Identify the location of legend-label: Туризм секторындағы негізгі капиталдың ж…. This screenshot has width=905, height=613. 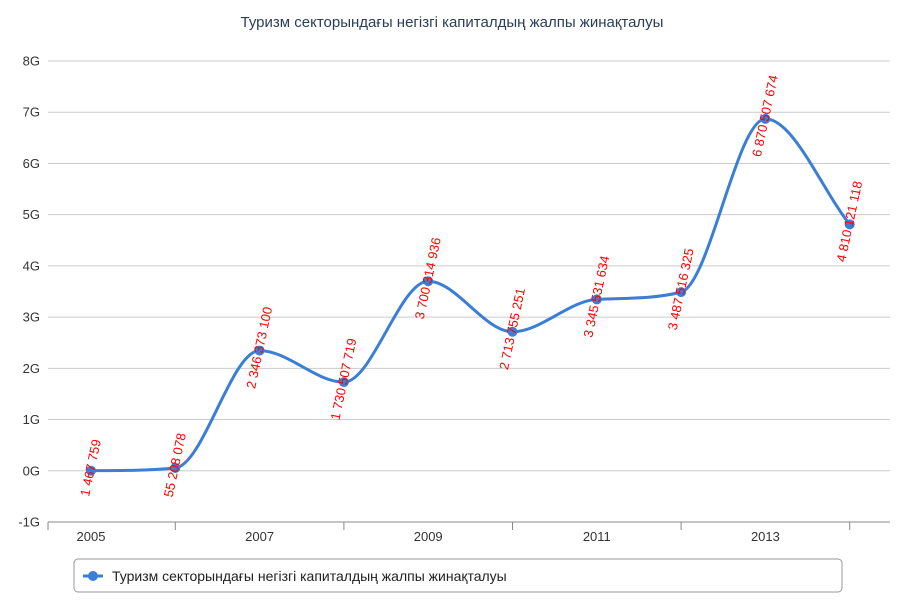
(309, 576).